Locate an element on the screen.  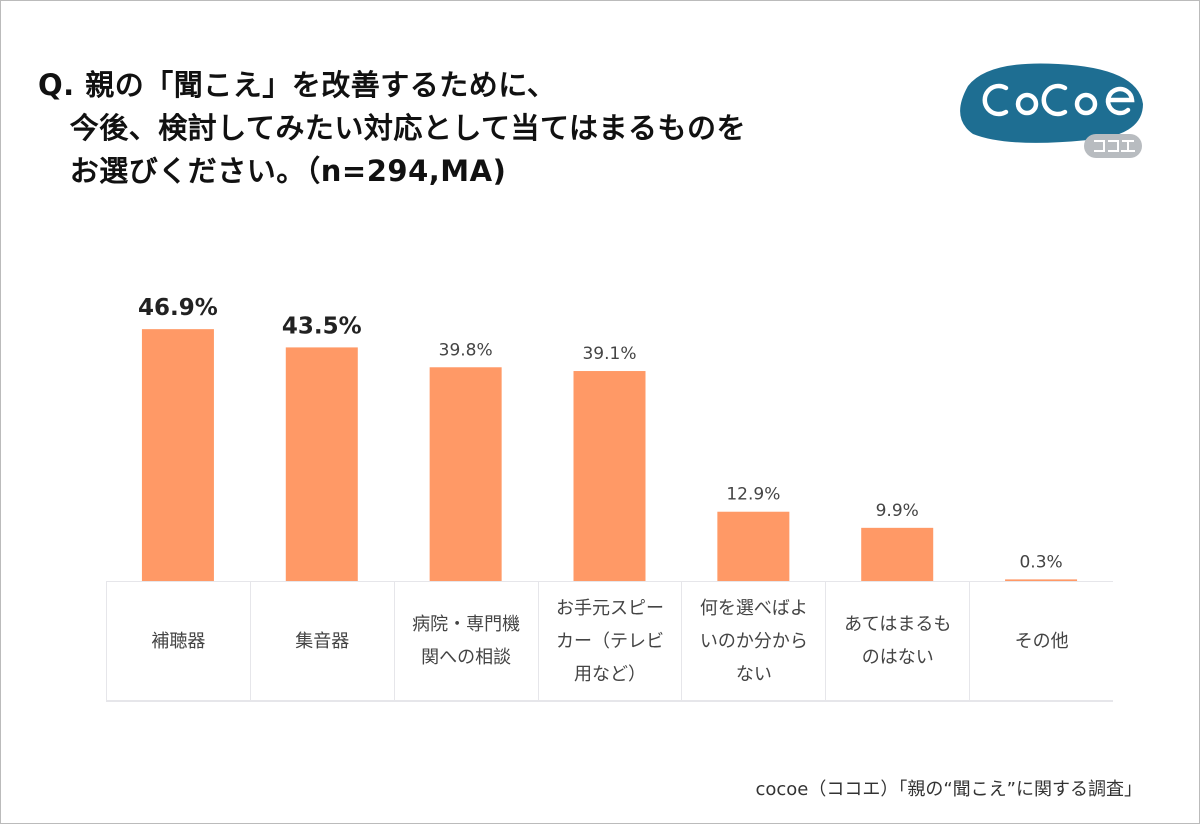
category-label: お手元スピー カー（テレビ 用など） is located at coordinates (609, 641).